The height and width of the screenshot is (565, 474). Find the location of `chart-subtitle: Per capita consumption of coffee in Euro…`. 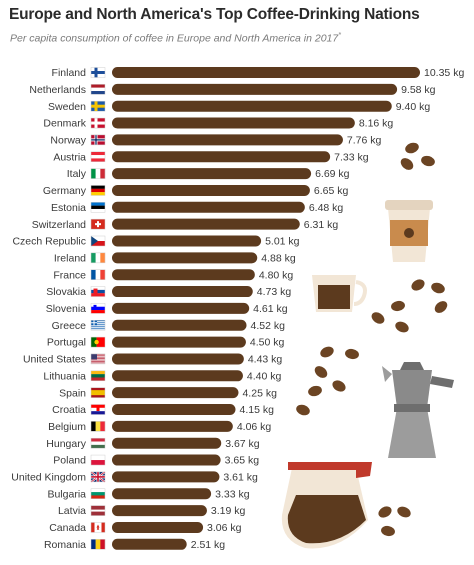

chart-subtitle: Per capita consumption of coffee in Euro… is located at coordinates (175, 38).